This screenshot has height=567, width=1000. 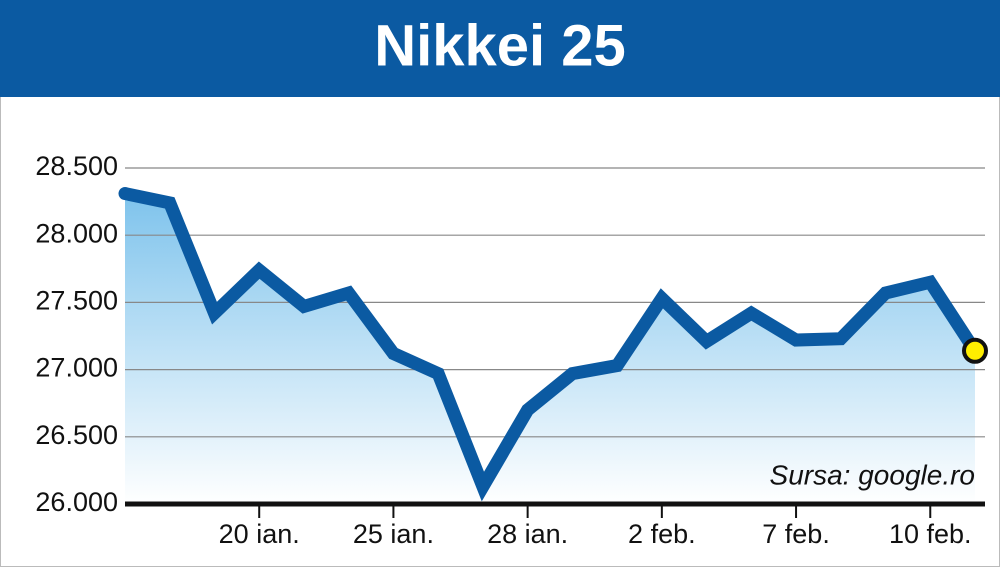 I want to click on y-tick-label: 28.000, so click(x=76, y=233).